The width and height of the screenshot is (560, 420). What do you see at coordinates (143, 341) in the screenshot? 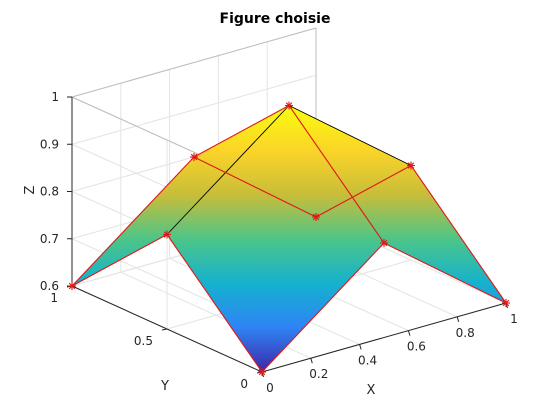
I see `y-tick-label: 0.5` at bounding box center [143, 341].